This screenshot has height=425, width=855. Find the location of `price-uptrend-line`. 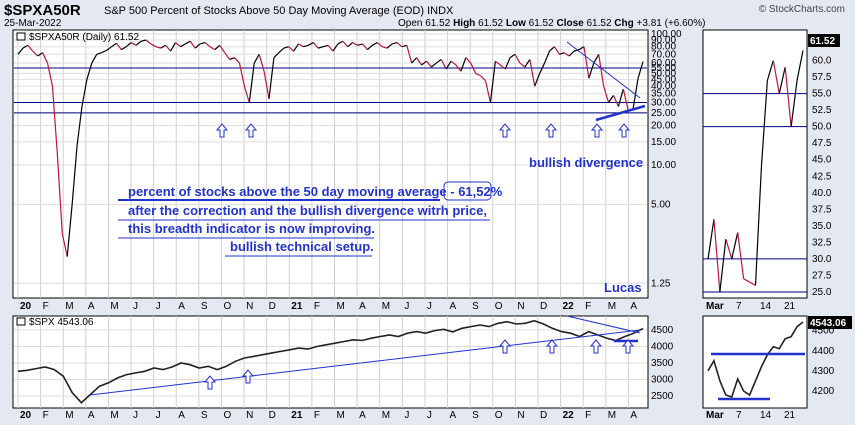

price-uptrend-line is located at coordinates (365, 362).